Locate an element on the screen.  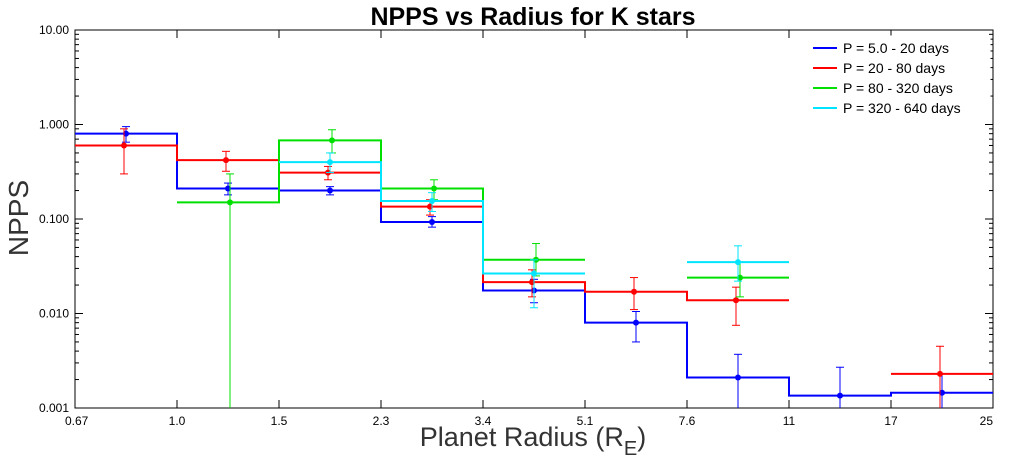
x-tick-labels: 0.67 1.0 1.5 2.3 3.4 5.1 7.6 11 17 25 is located at coordinates (529, 421).